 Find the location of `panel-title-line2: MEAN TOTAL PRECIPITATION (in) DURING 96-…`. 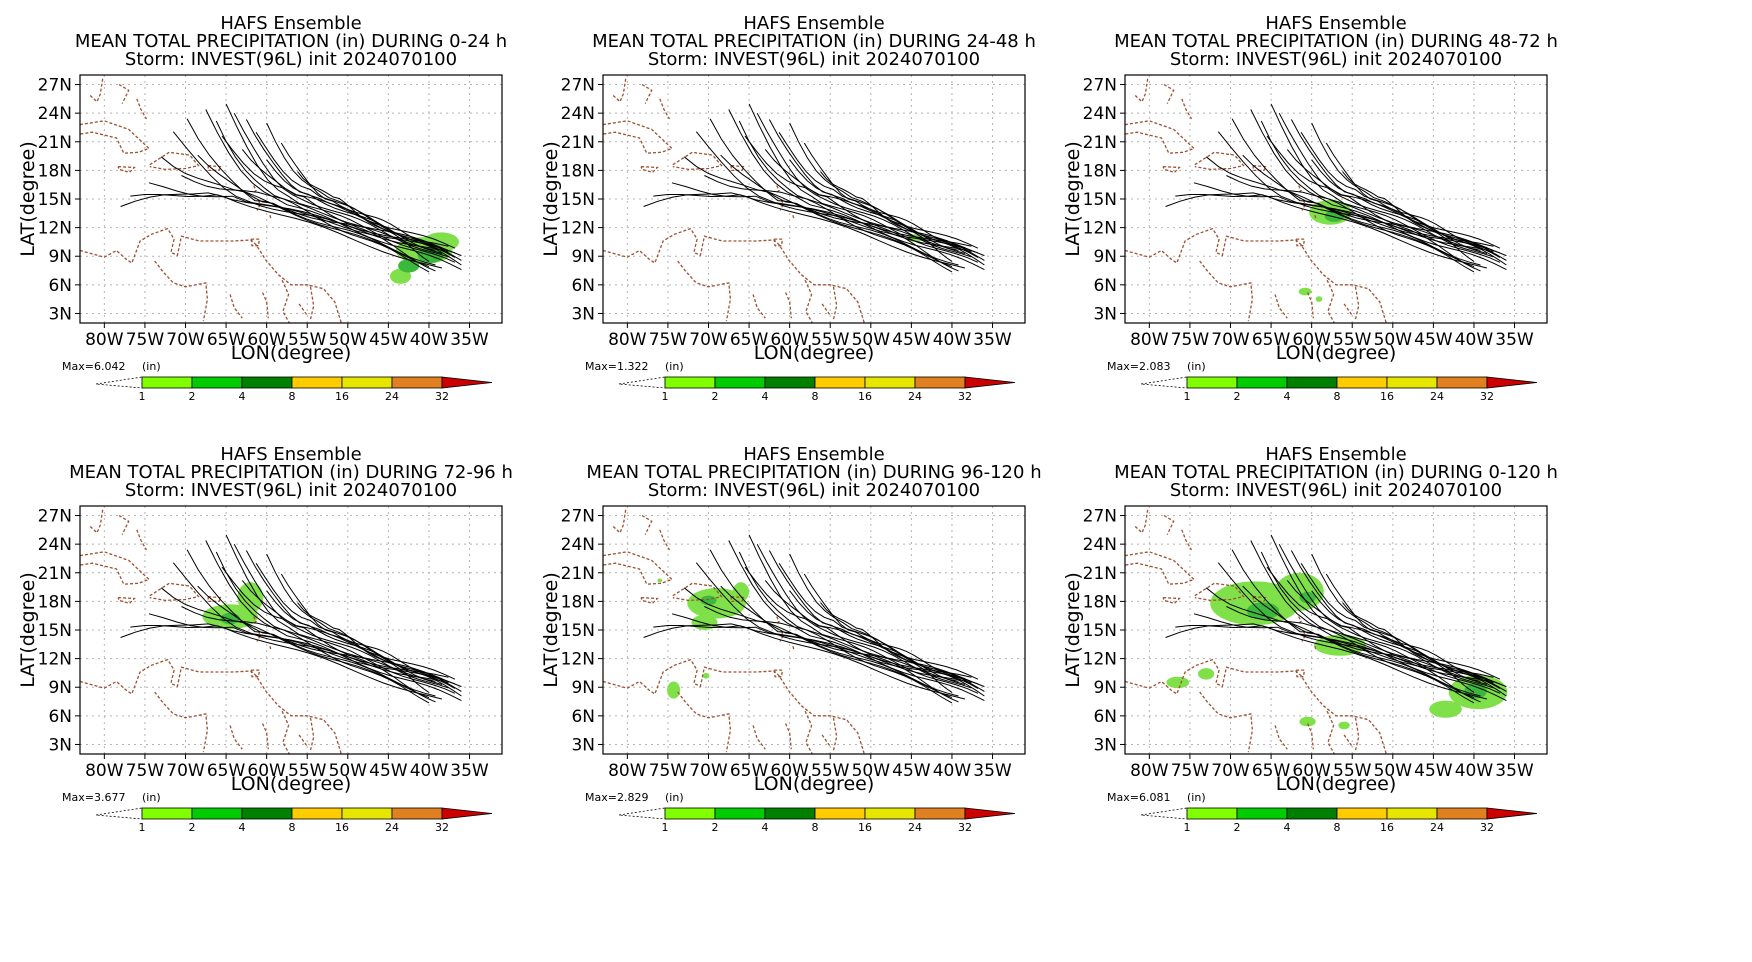

panel-title-line2: MEAN TOTAL PRECIPITATION (in) DURING 96-… is located at coordinates (813, 472).